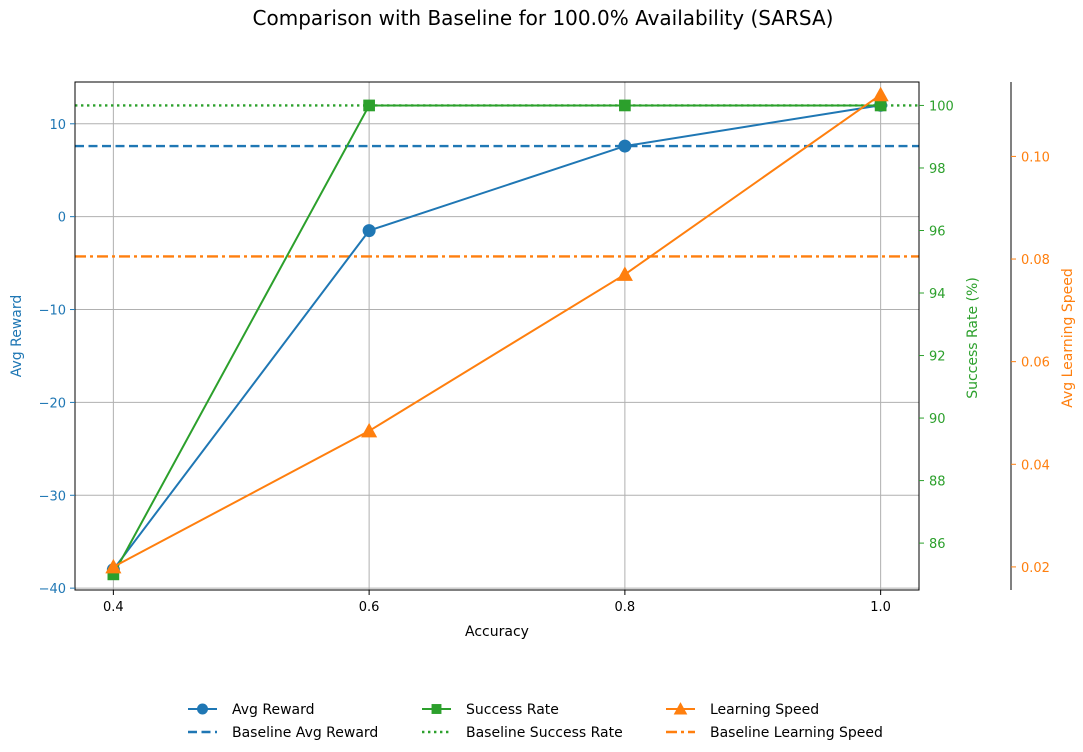  Describe the element at coordinates (273, 710) in the screenshot. I see `legend-label: Avg Reward` at that location.